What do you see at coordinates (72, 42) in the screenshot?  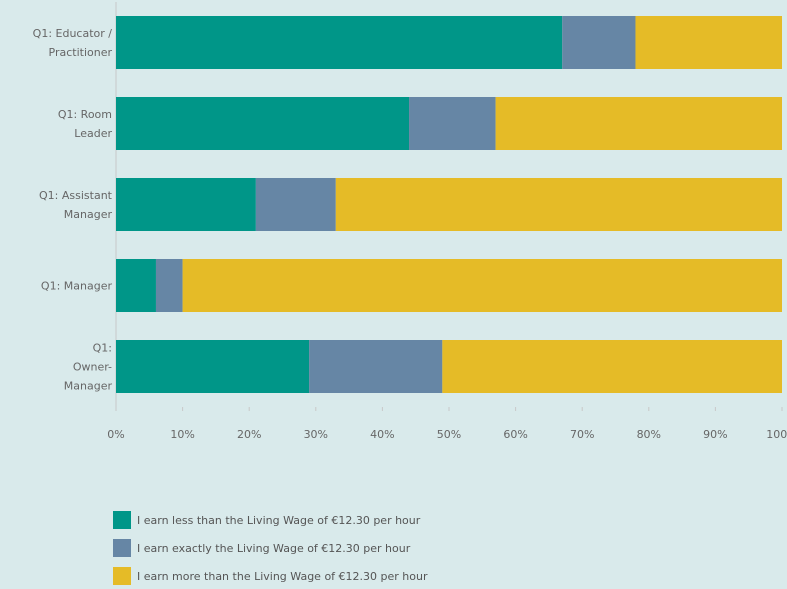 I see `category-label: Q1: Educator / Practitioner` at bounding box center [72, 42].